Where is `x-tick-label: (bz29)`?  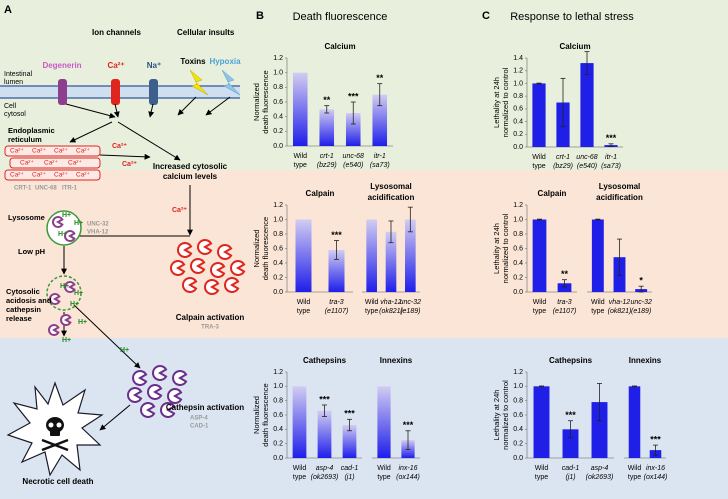
x-tick-label: (bz29) is located at coordinates (563, 166).